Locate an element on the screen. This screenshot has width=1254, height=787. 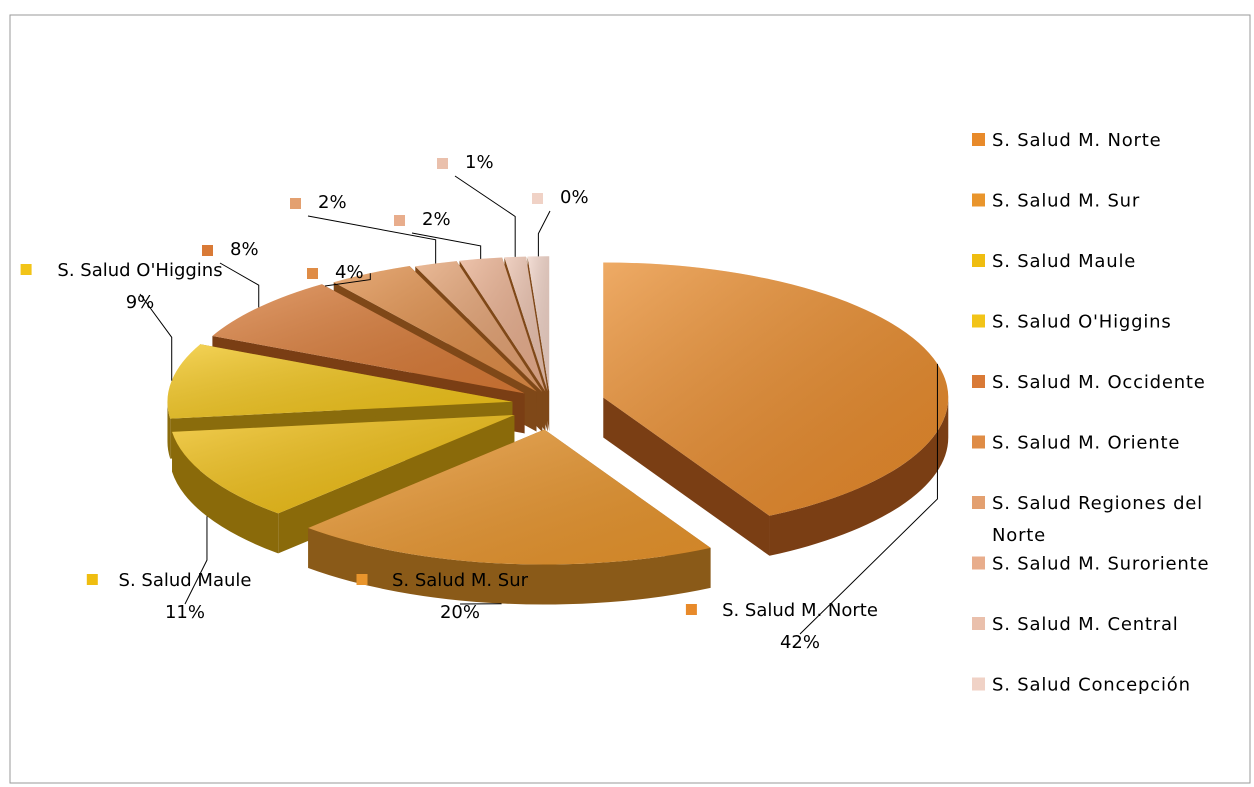
data-label-category: S. Salud Maule is located at coordinates (185, 580).